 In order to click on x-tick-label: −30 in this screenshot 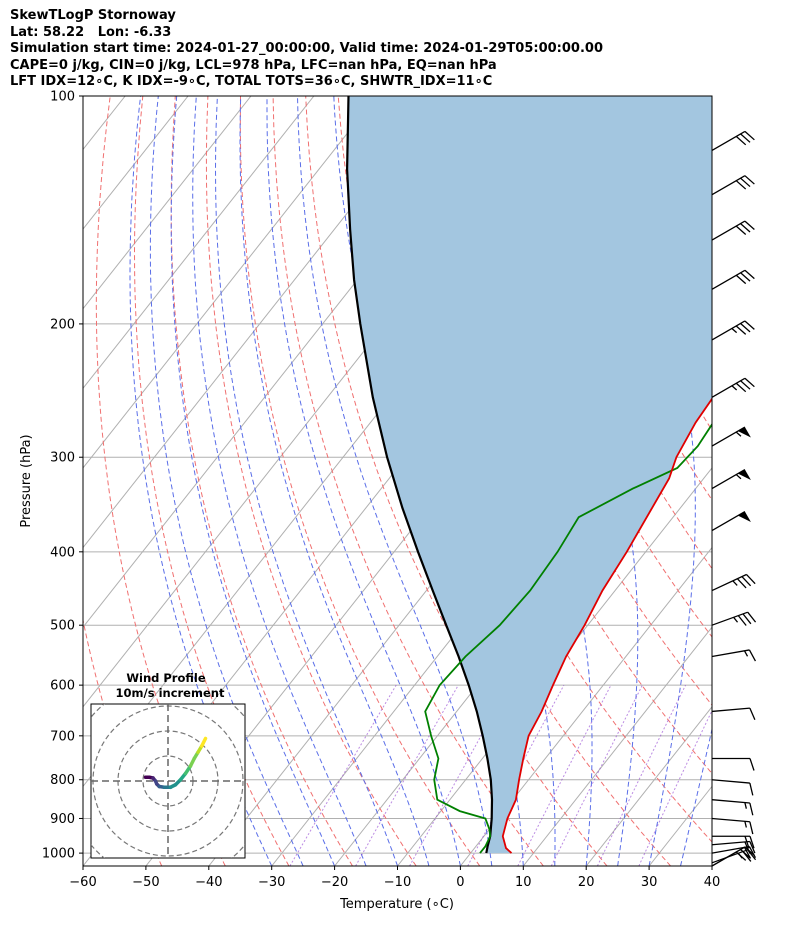, I will do `click(271, 882)`.